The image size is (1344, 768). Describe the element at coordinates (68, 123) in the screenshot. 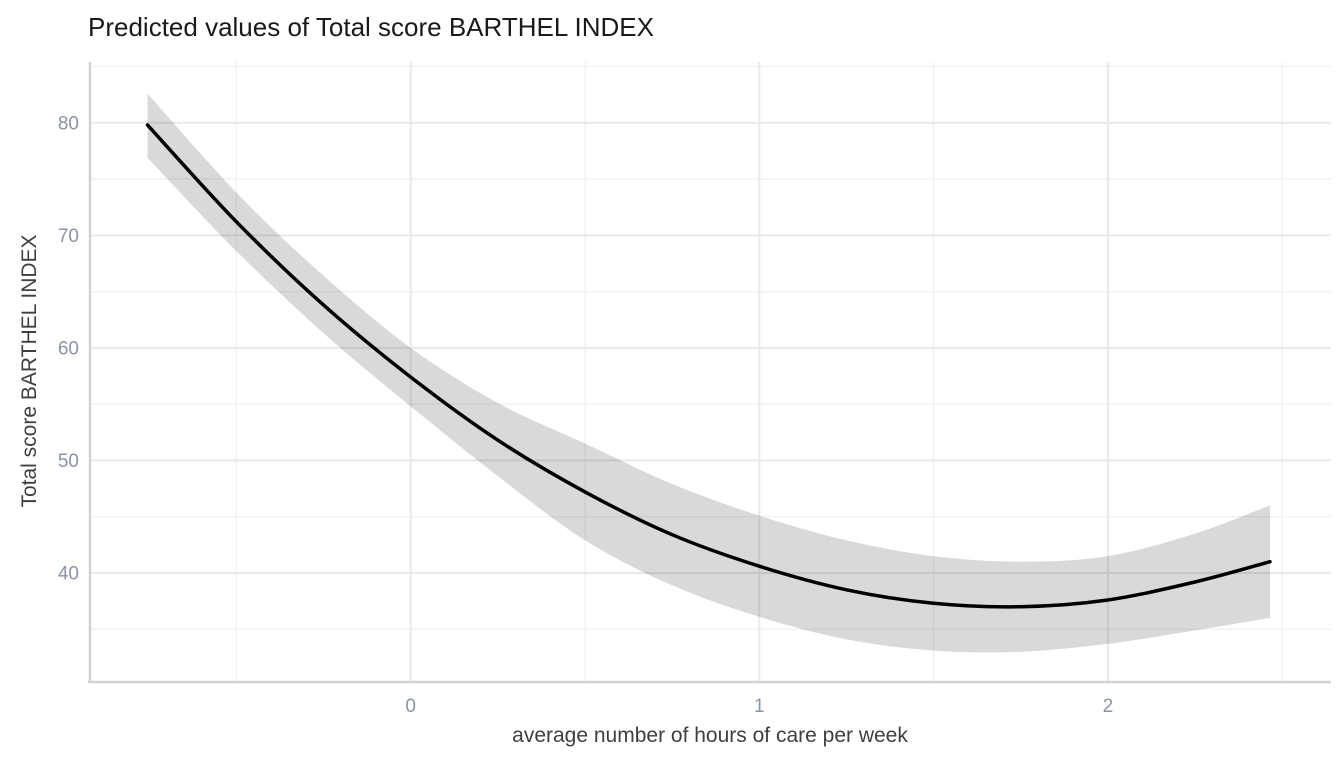

I see `y-tick-label: 80` at that location.